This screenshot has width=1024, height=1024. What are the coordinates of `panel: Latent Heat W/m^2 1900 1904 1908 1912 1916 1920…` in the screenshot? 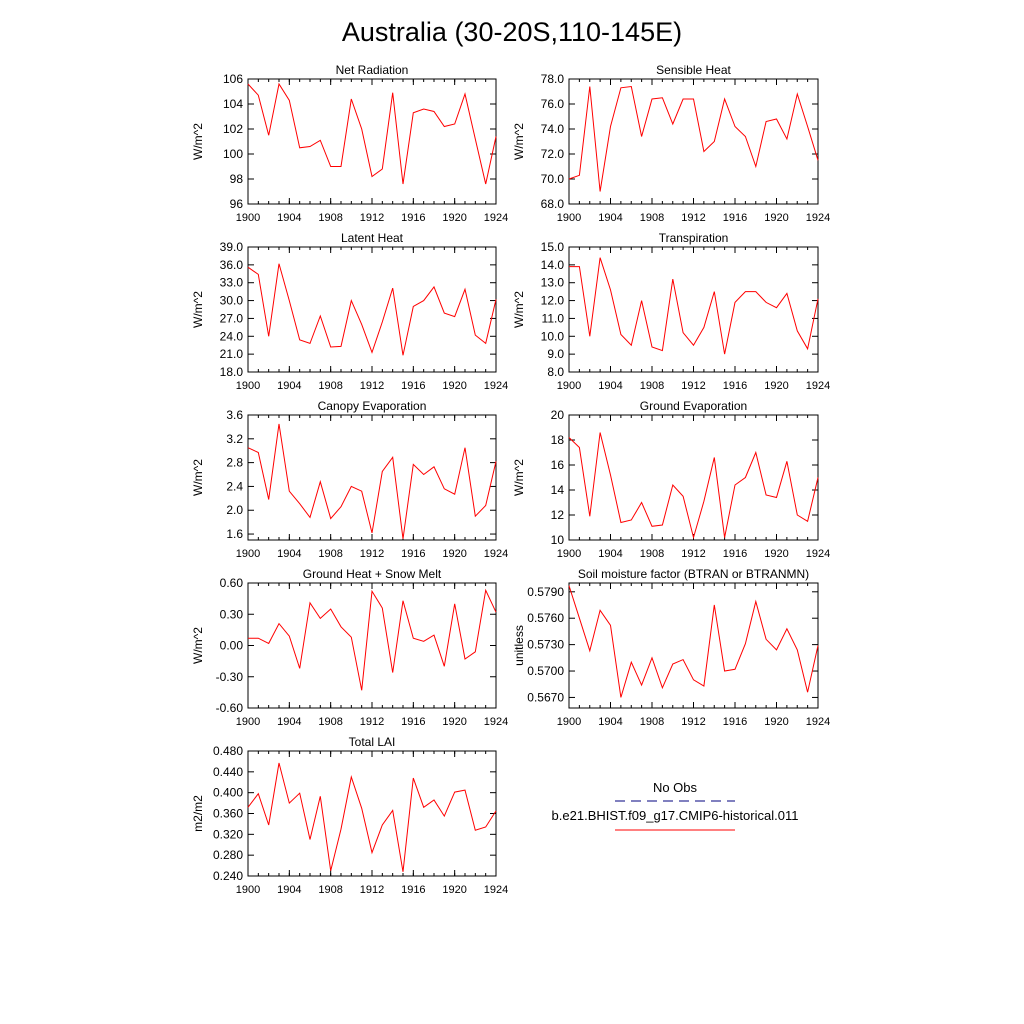 It's located at (349, 311).